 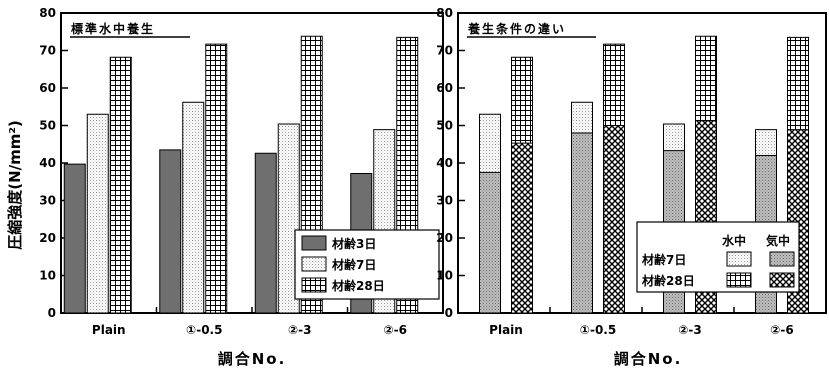 What do you see at coordinates (353, 243) in the screenshot?
I see `legend-label-3day: 材齢3日` at bounding box center [353, 243].